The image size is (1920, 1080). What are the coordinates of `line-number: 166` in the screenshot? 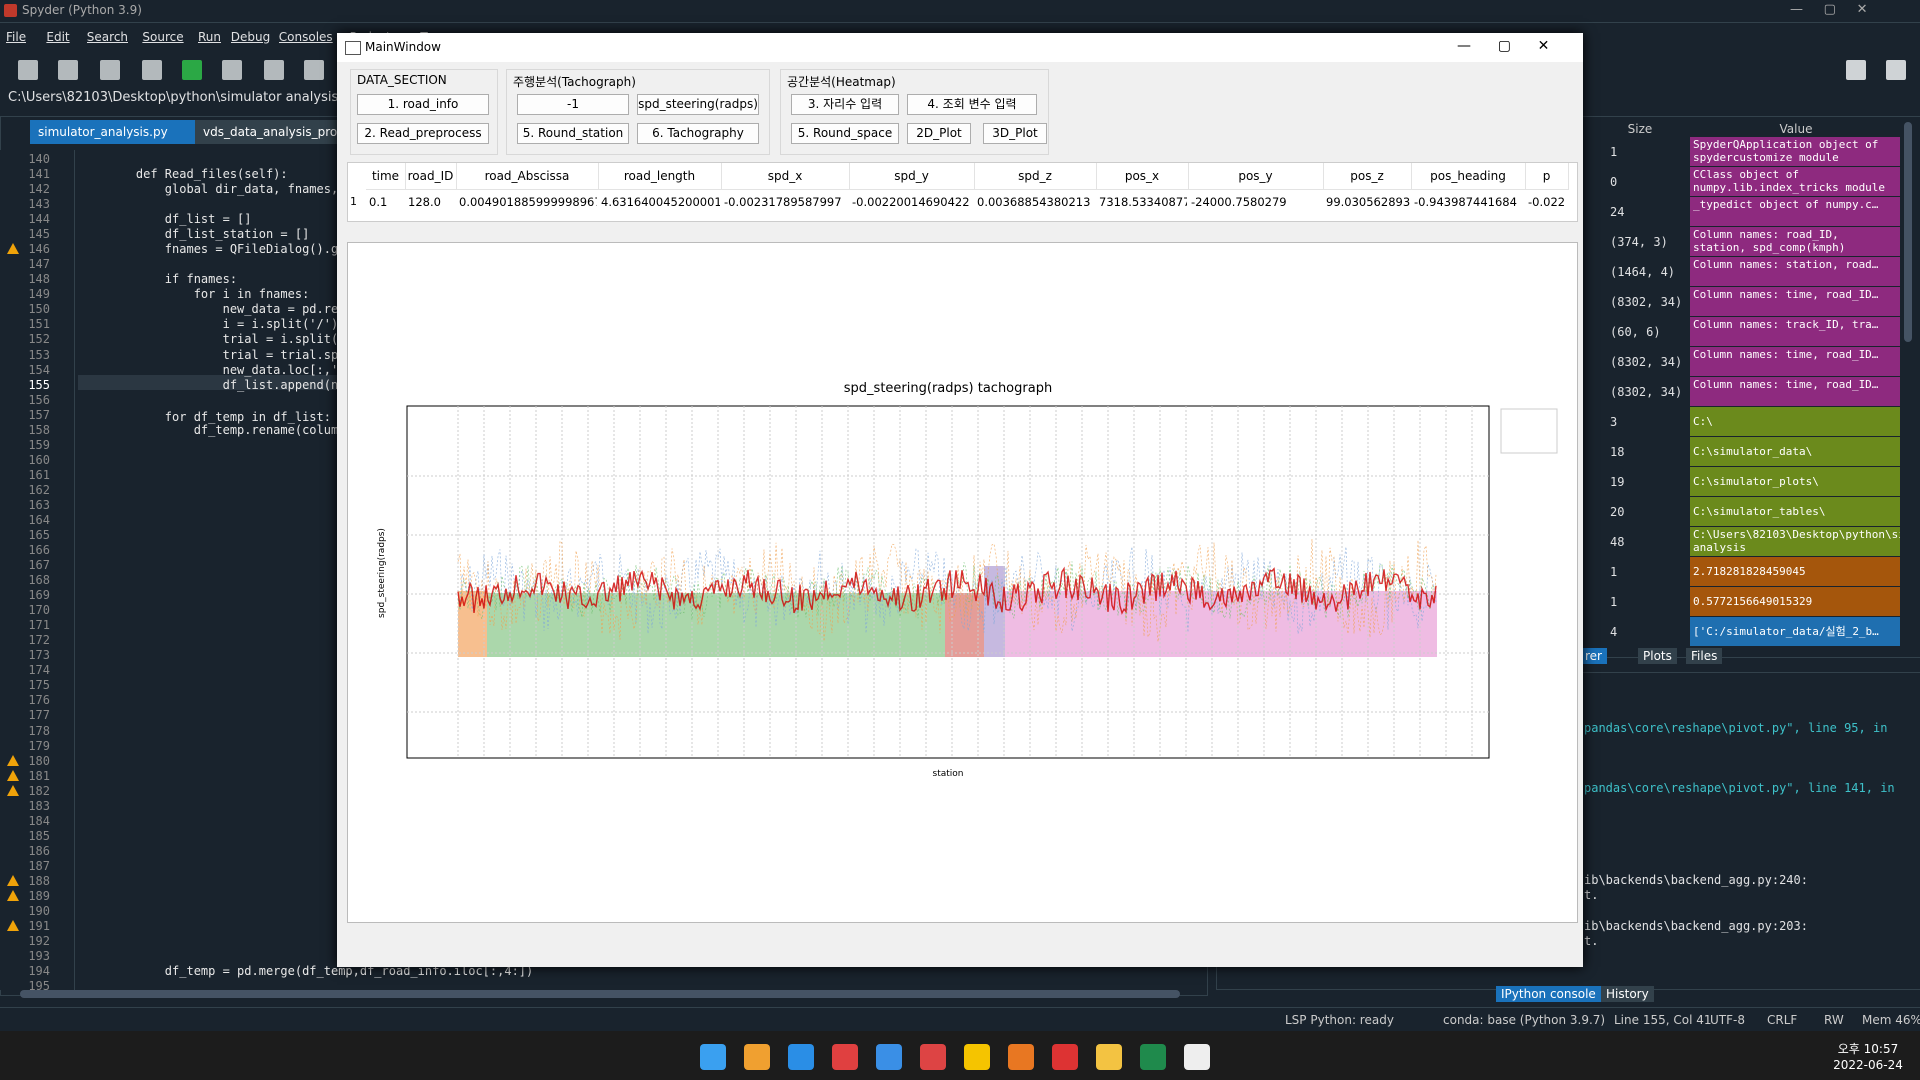 It's located at (39, 550).